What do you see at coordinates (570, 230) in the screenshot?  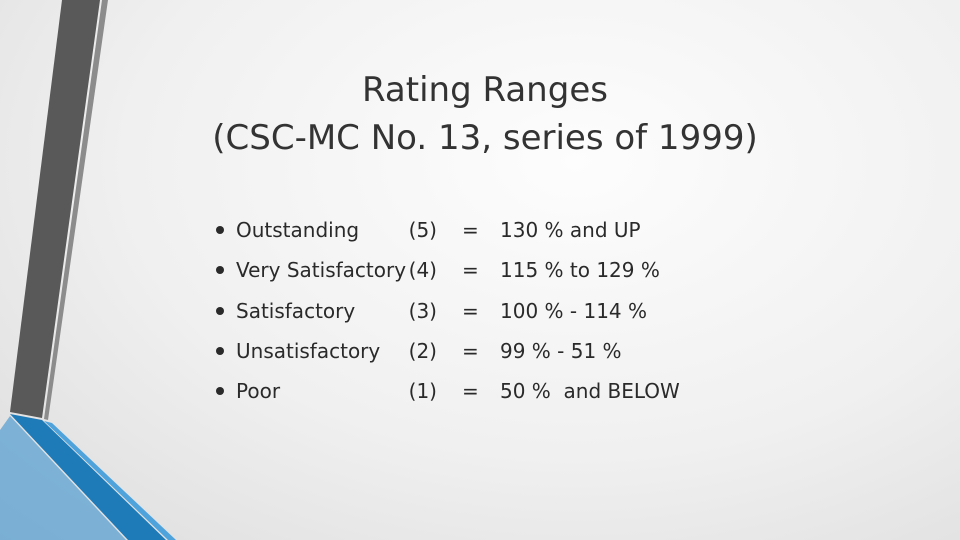 I see `rating-range: 130 % and UP` at bounding box center [570, 230].